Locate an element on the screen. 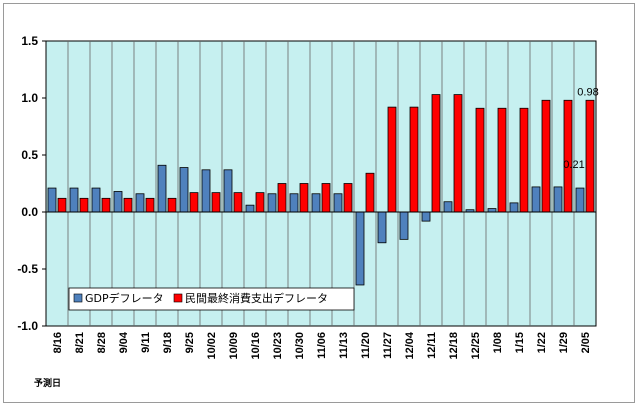 This screenshot has width=640, height=408. x-tick-label: 9/18 is located at coordinates (168, 342).